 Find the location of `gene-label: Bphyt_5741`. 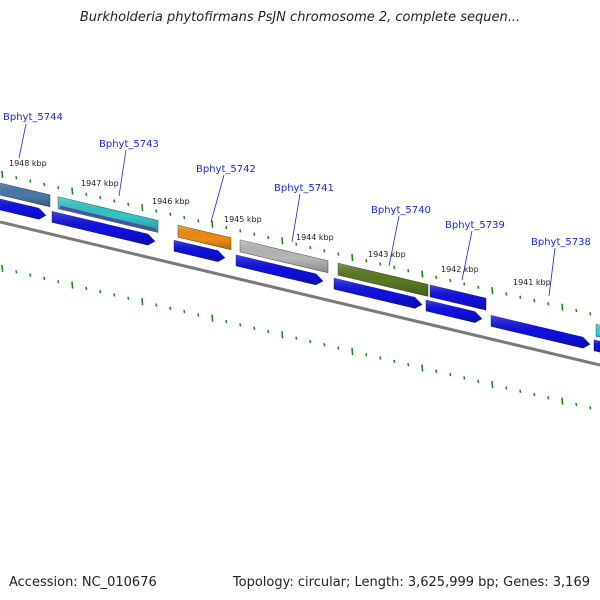

gene-label: Bphyt_5741 is located at coordinates (304, 188).